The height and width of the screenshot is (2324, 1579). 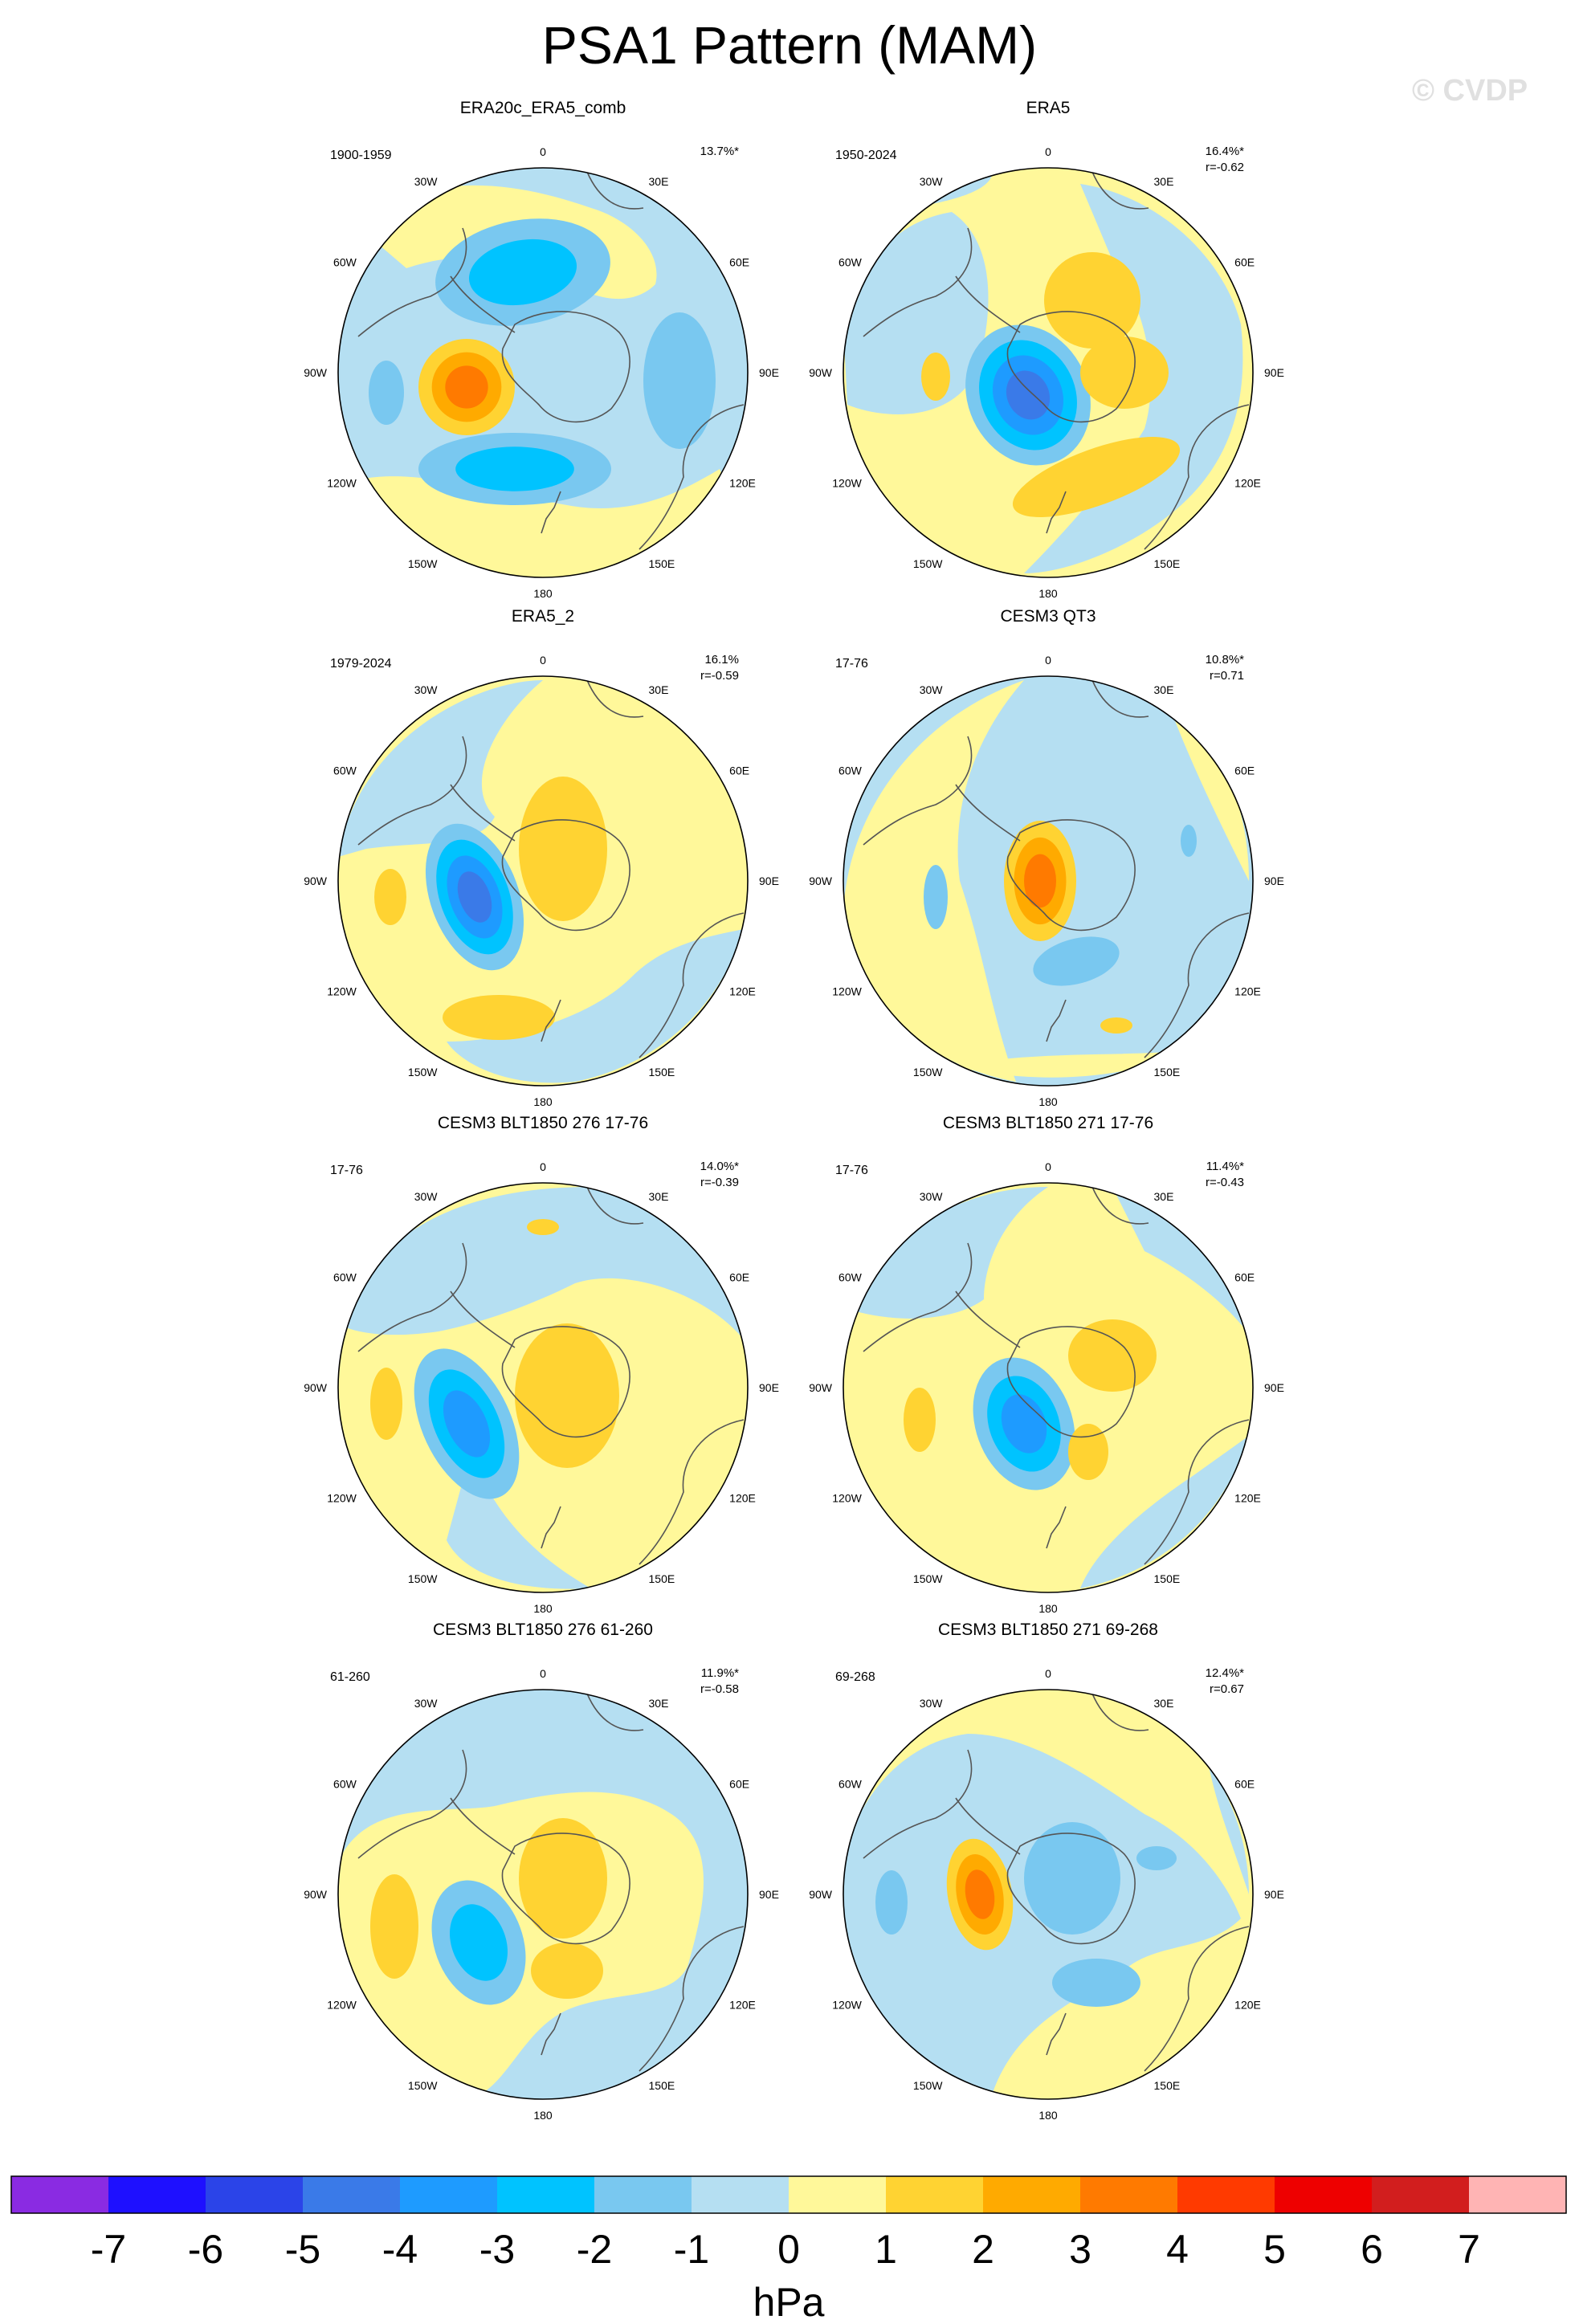 I want to click on colorbar-tick-label: 6, so click(x=1372, y=2250).